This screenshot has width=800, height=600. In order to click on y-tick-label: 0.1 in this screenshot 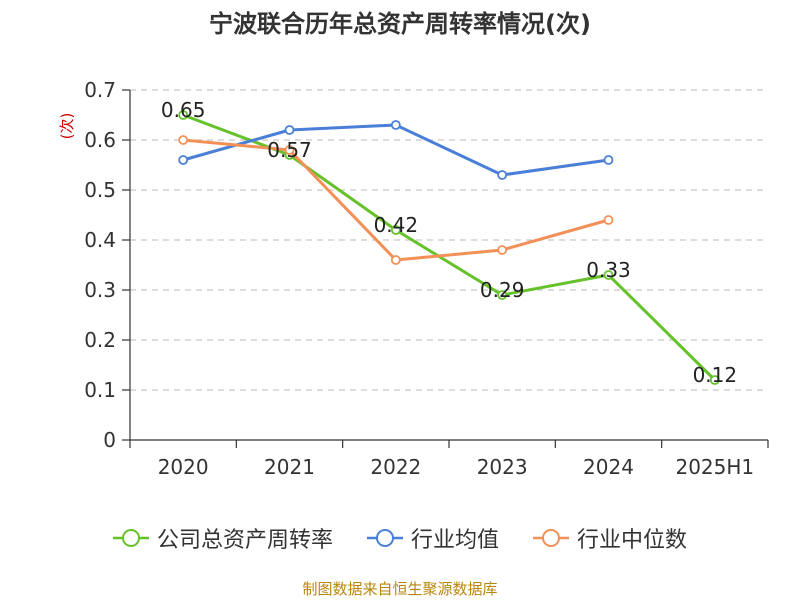, I will do `click(100, 390)`.